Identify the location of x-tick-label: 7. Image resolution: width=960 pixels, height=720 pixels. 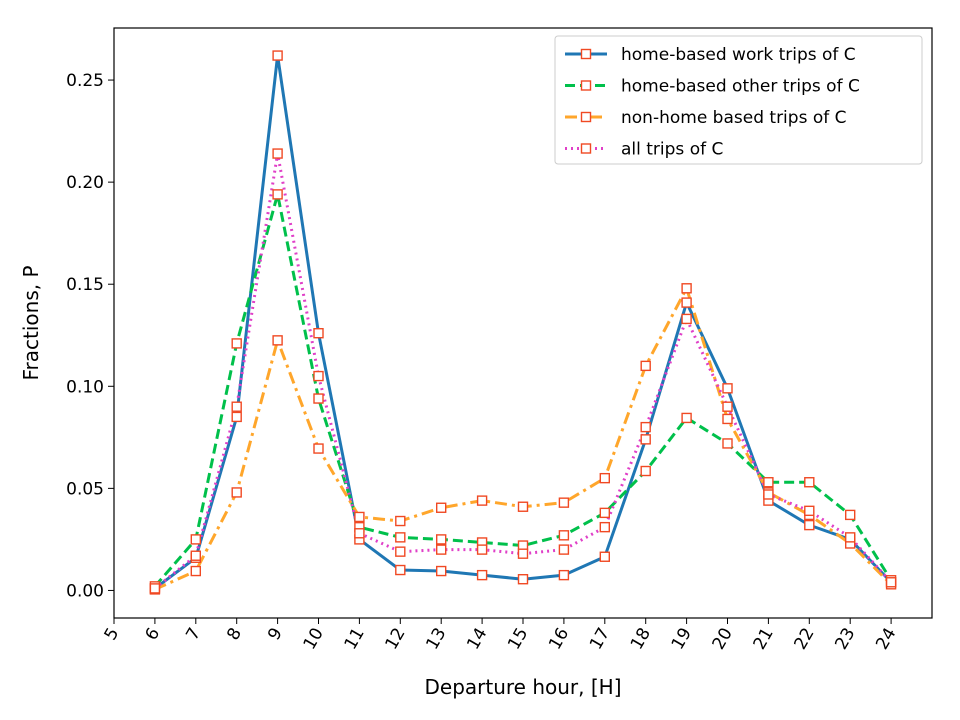
(193, 634).